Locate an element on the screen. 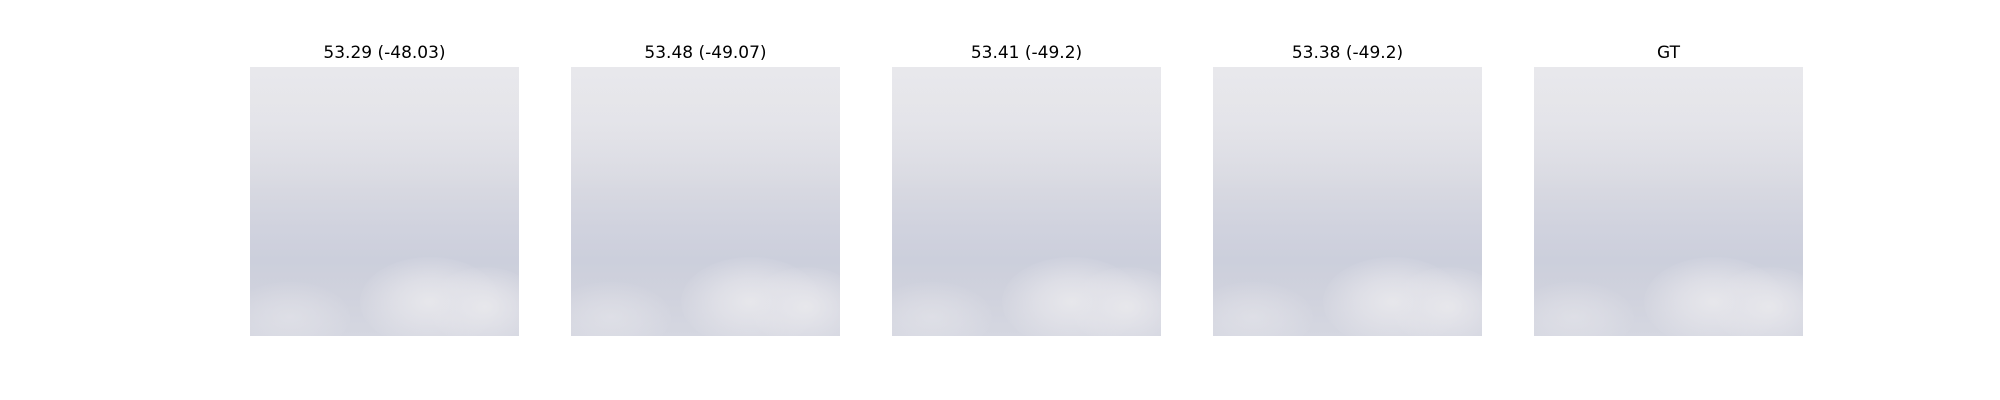 The height and width of the screenshot is (400, 2000). panel-title: 53.41 (-49.2) is located at coordinates (1026, 53).